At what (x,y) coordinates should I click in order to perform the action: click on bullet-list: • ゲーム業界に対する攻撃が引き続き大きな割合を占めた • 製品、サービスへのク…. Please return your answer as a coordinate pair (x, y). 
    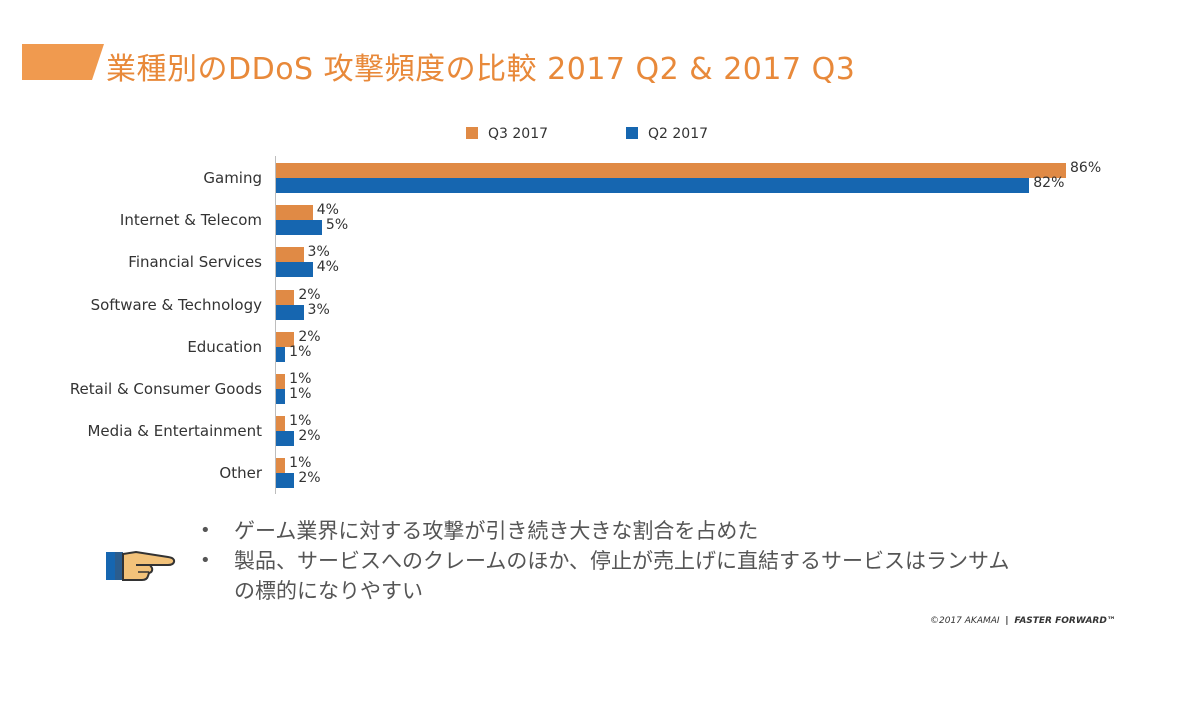
    Looking at the image, I should click on (660, 561).